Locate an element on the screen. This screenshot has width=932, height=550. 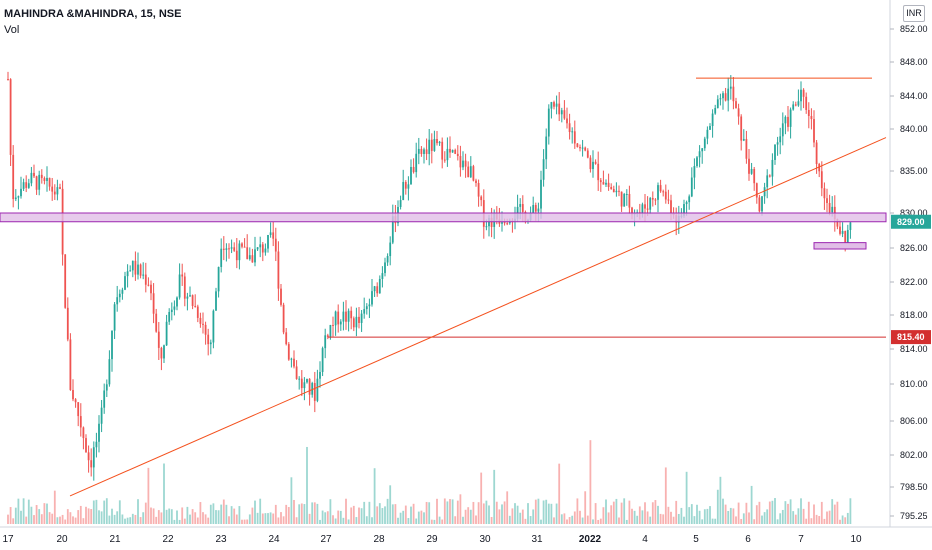
x-tick-label: 22 is located at coordinates (168, 539).